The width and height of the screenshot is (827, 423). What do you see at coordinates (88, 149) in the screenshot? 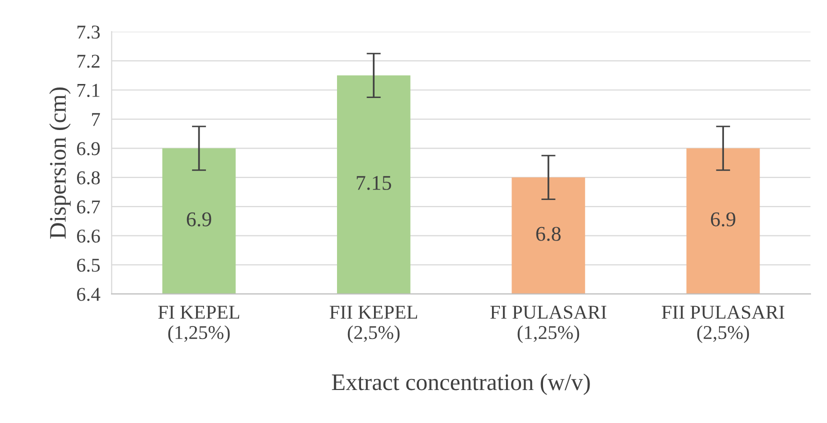
I see `y-tick-label: 6.9` at bounding box center [88, 149].